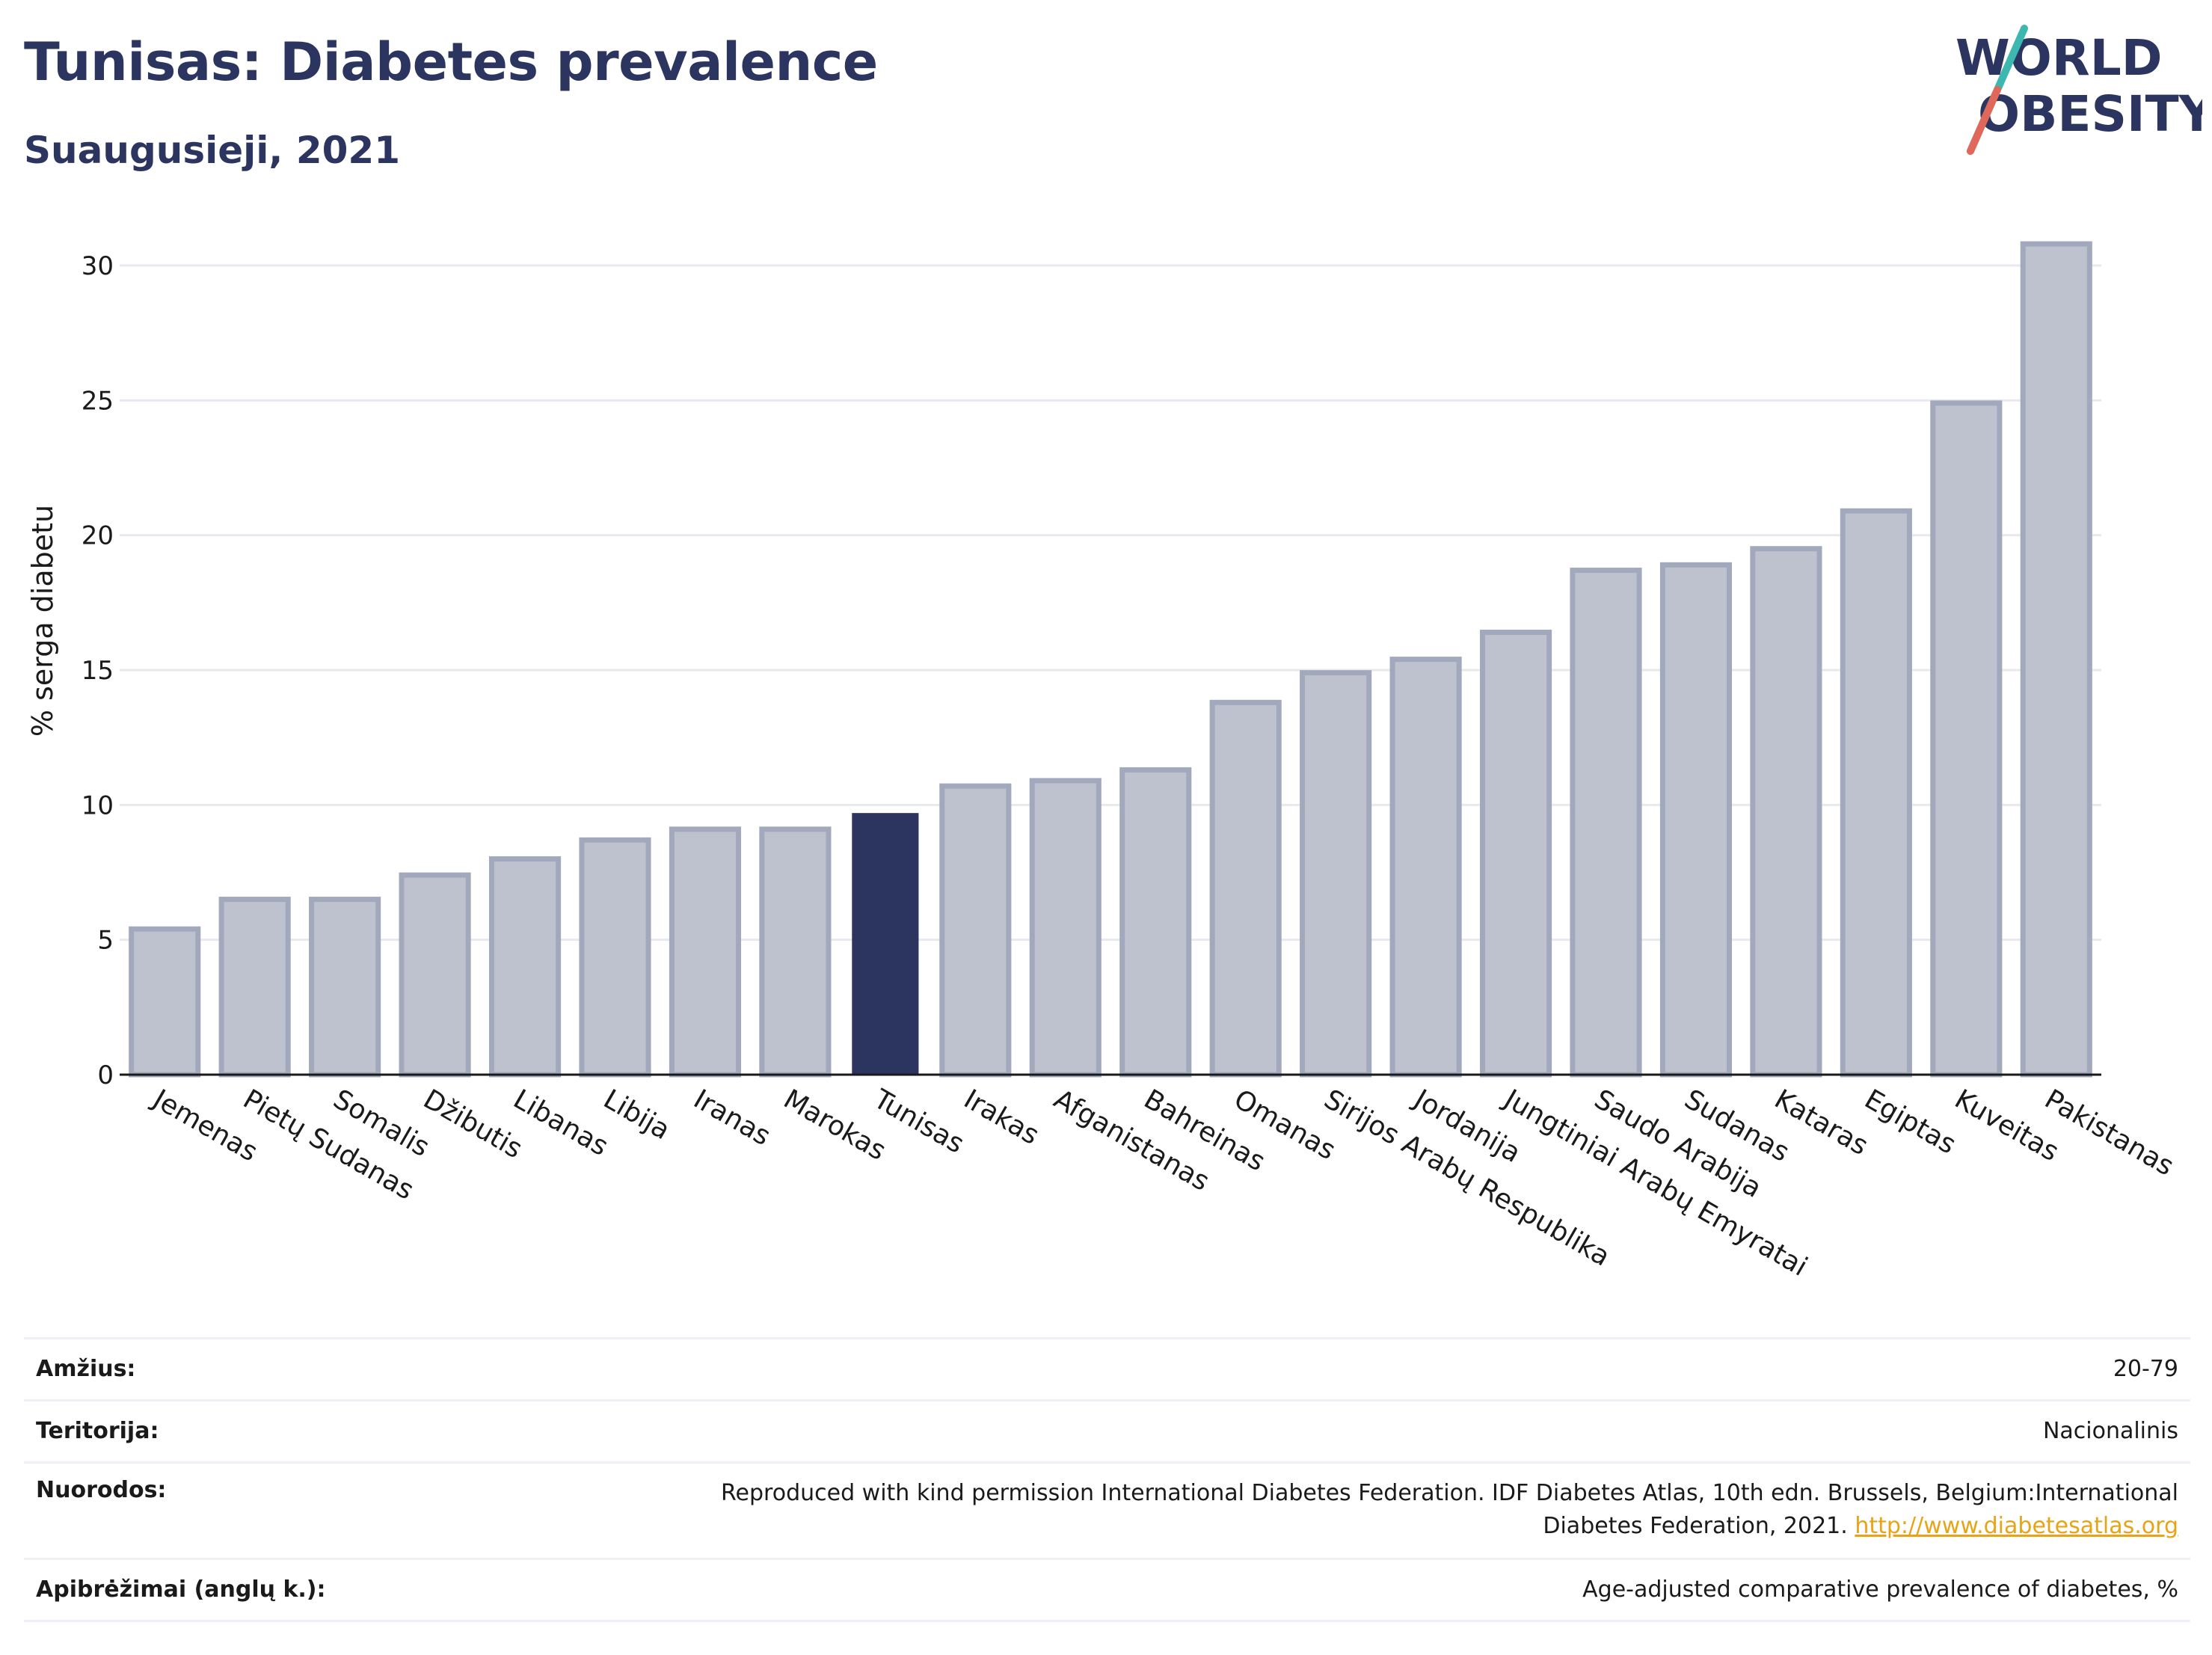 The image size is (2212, 1655). I want to click on x-tick-label: Afganistanas, so click(1131, 1140).